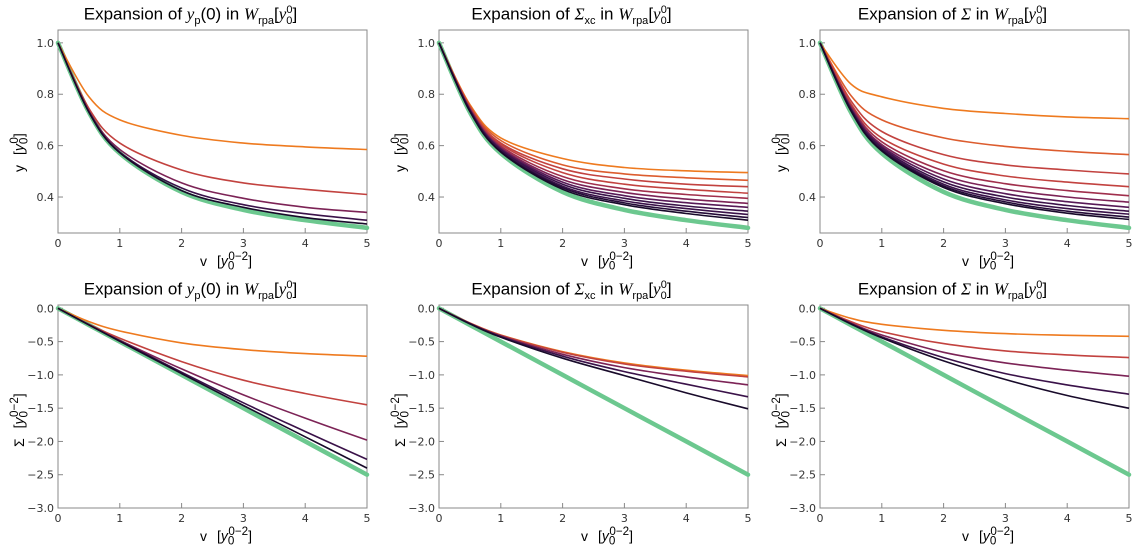 Image resolution: width=1144 pixels, height=550 pixels. What do you see at coordinates (427, 197) in the screenshot?
I see `y-tick-label: 0.4` at bounding box center [427, 197].